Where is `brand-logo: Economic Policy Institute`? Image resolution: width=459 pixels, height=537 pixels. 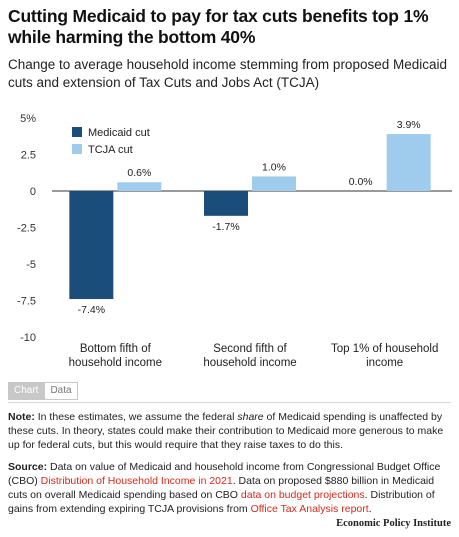
brand-logo: Economic Policy Institute is located at coordinates (393, 523).